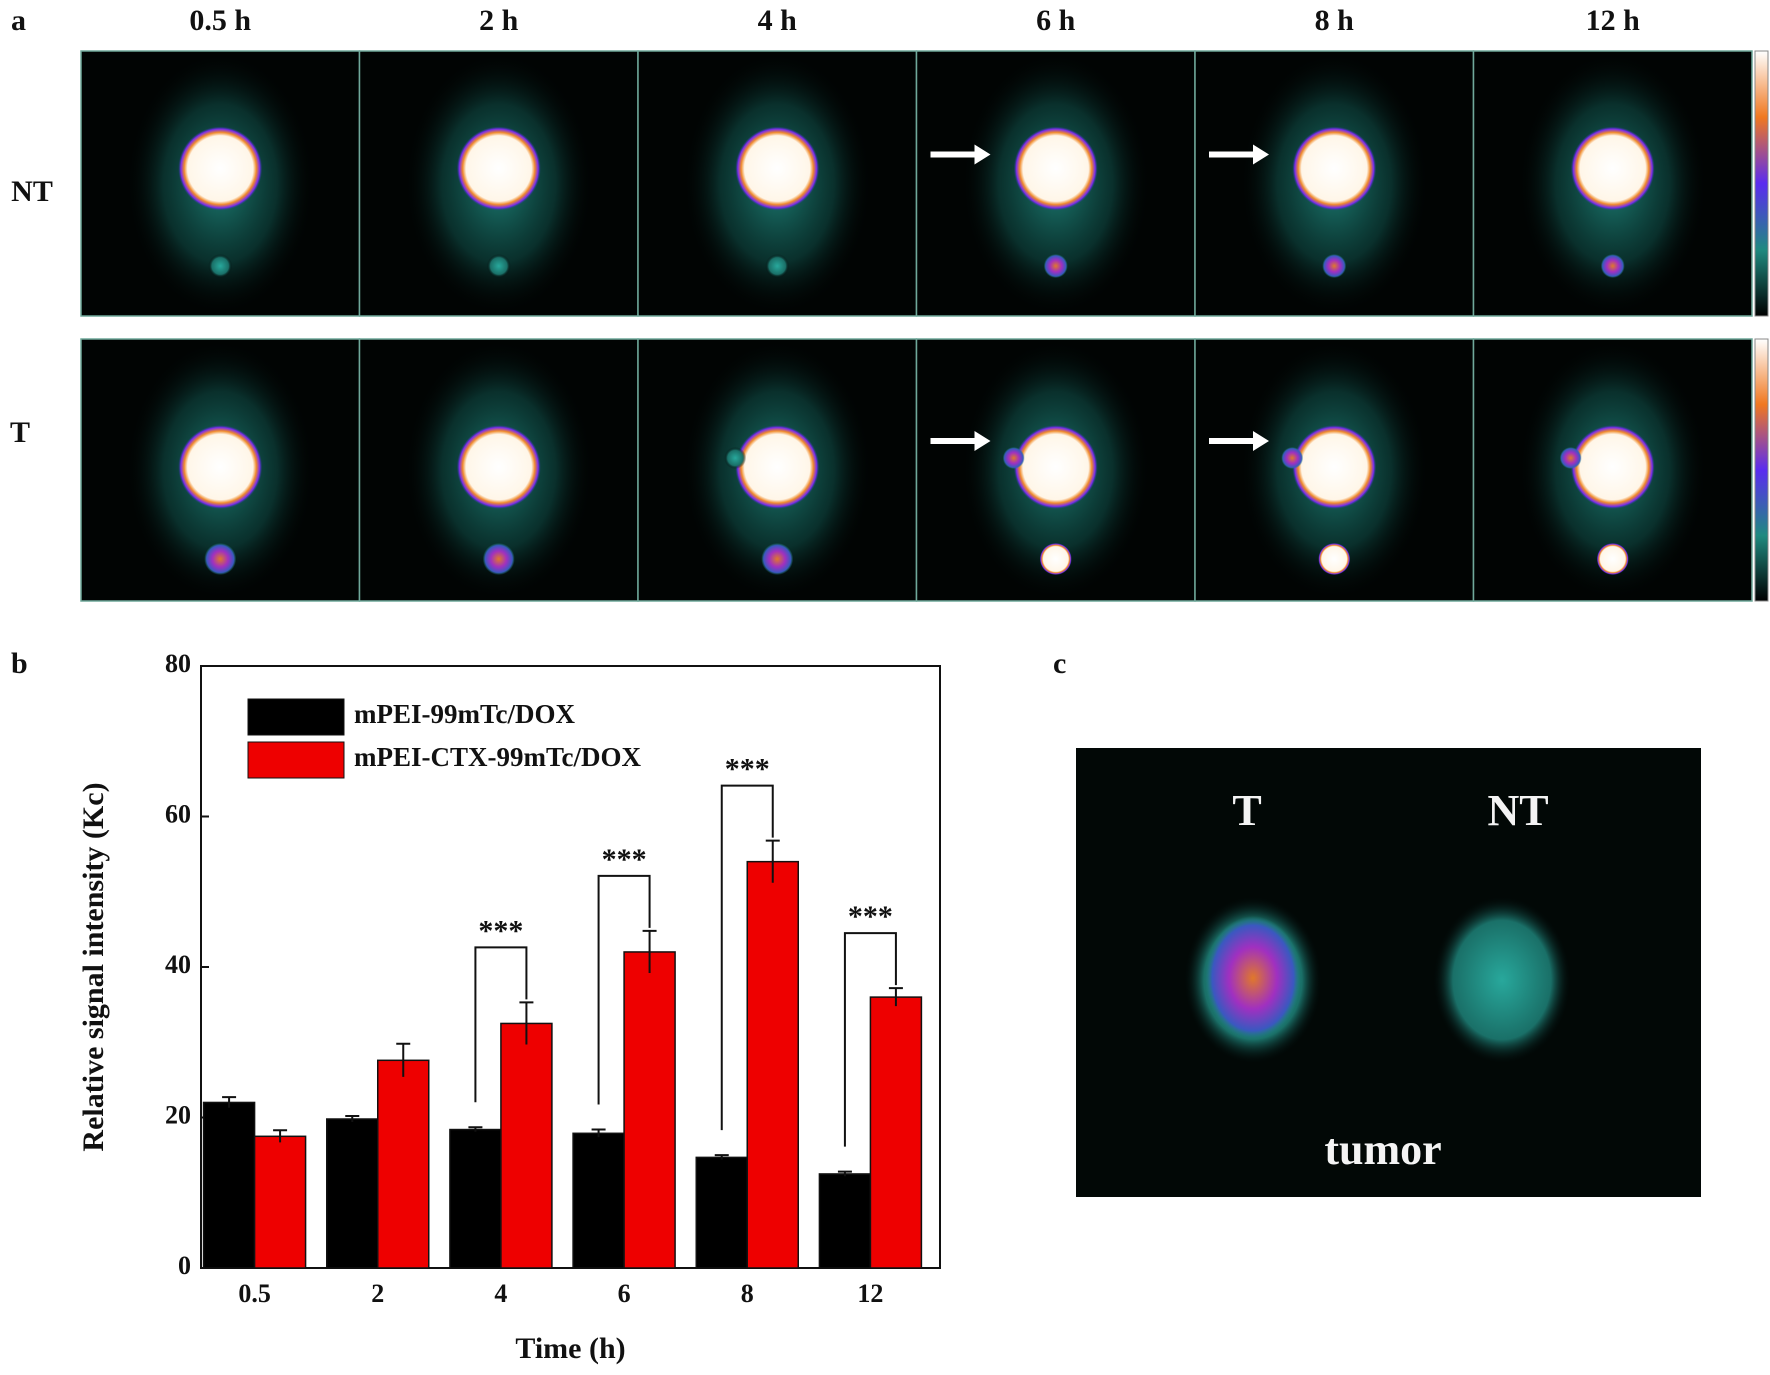  Describe the element at coordinates (500, 1293) in the screenshot. I see `x-tick-label: 4` at that location.